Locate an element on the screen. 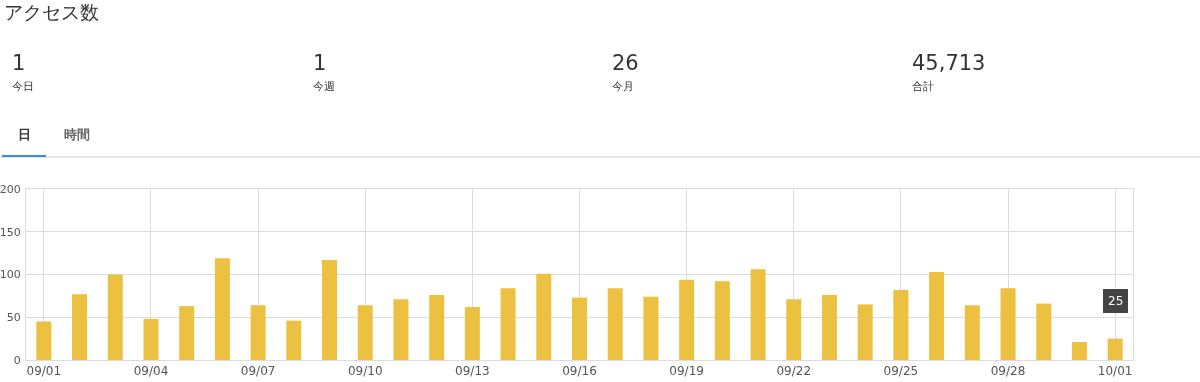 This screenshot has height=382, width=1200. x-tick-label: 09/25 is located at coordinates (901, 371).